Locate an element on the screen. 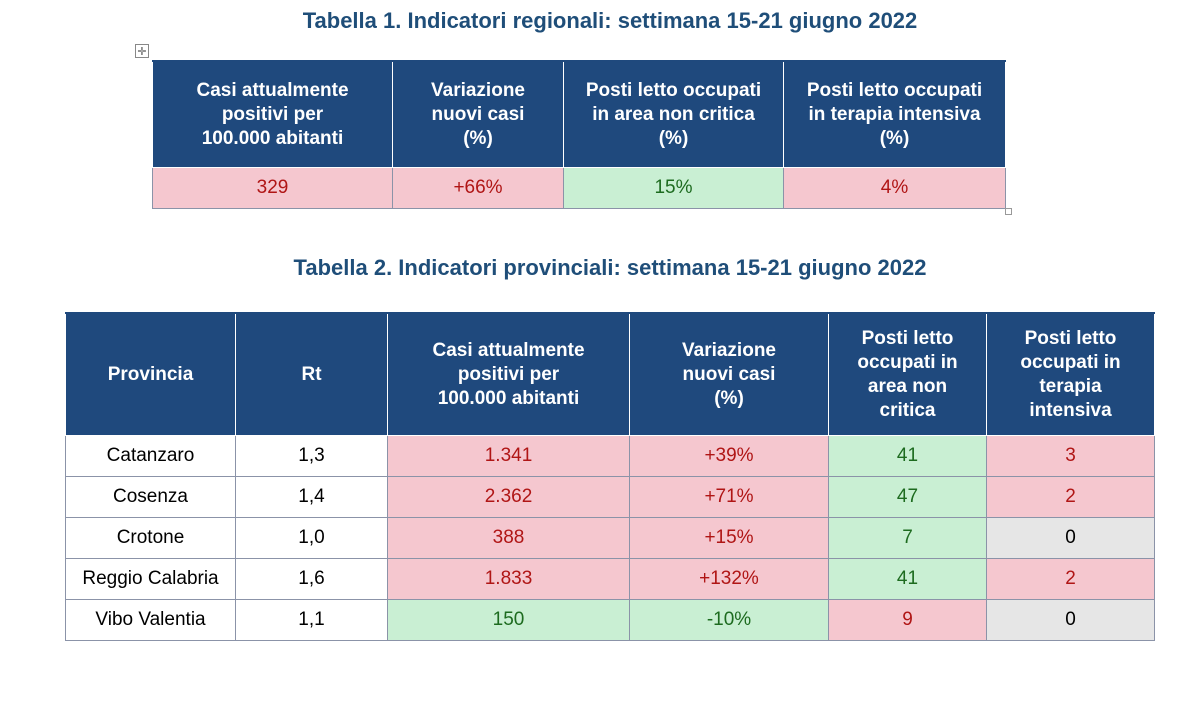 This screenshot has width=1200, height=720. table2-cell-terapia-intensiva: 3 is located at coordinates (1070, 456).